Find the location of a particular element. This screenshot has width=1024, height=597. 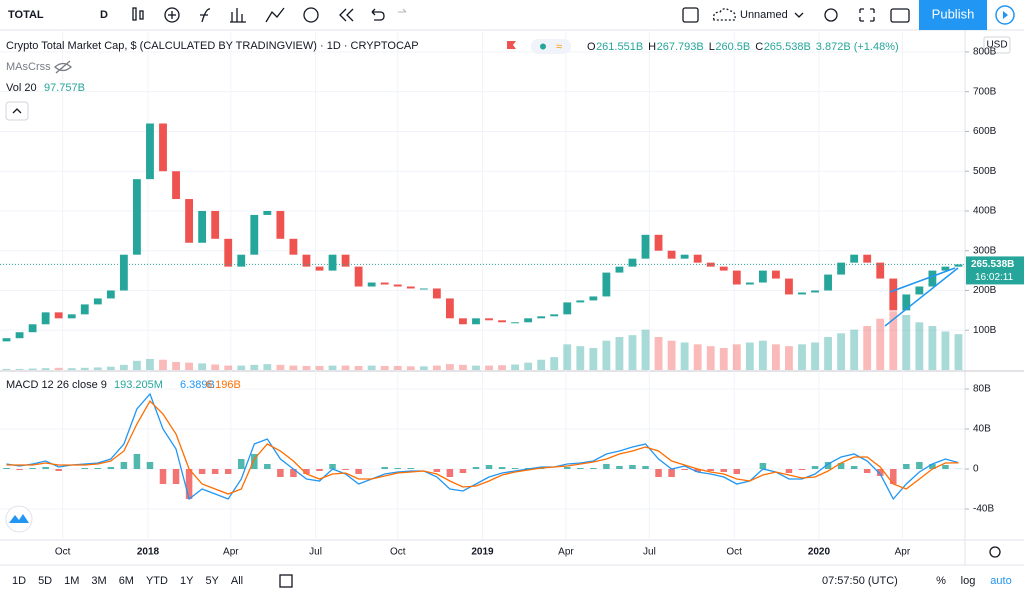

redo-icon is located at coordinates (402, 10).